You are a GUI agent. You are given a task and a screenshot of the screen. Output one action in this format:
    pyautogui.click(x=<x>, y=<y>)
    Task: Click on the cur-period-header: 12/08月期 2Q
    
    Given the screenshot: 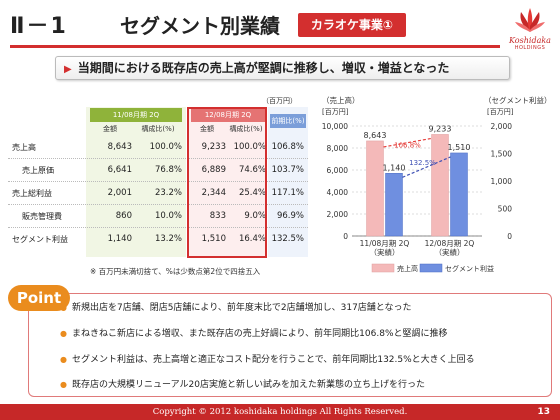 What is the action you would take?
    pyautogui.click(x=228, y=115)
    